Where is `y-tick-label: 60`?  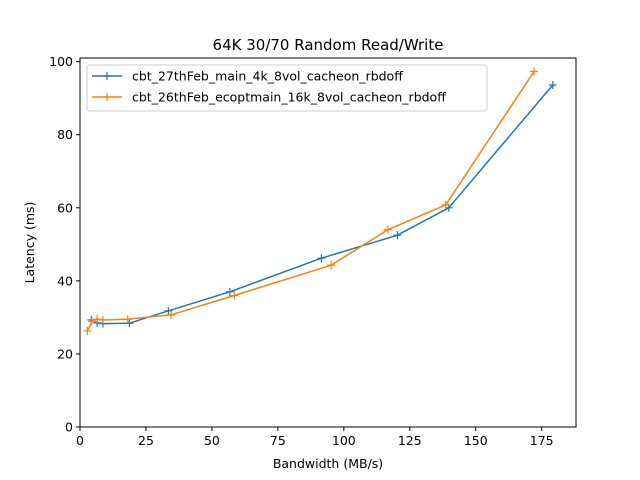
y-tick-label: 60 is located at coordinates (65, 207).